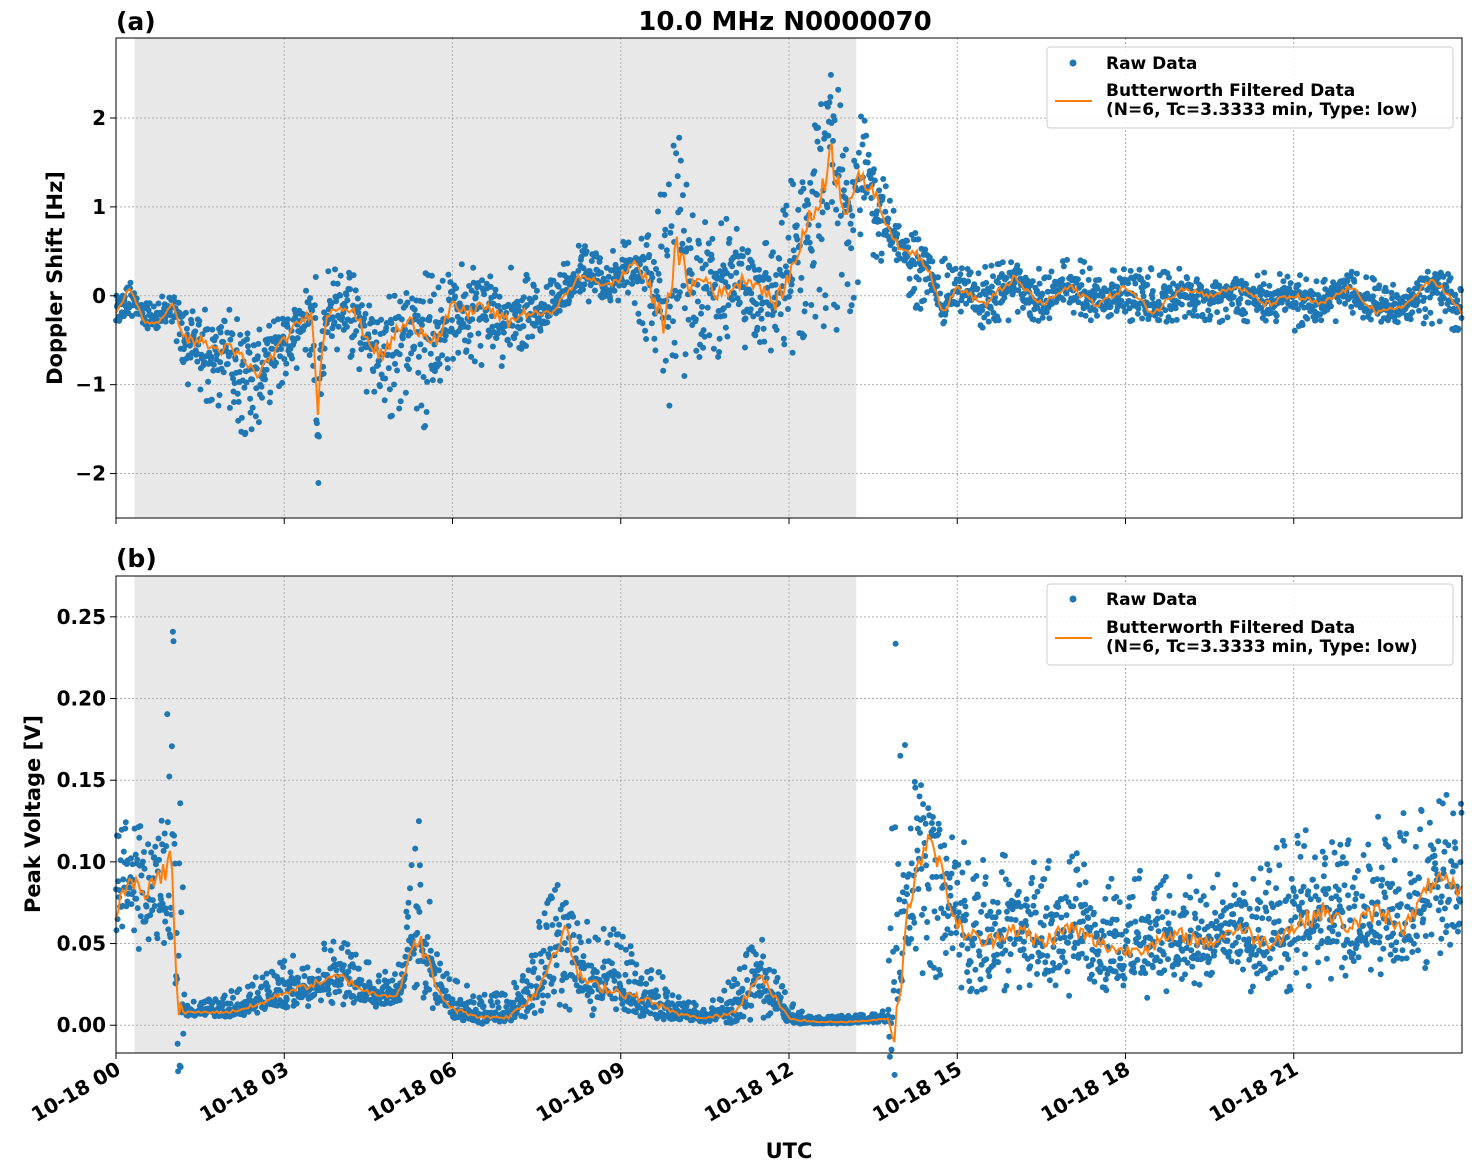  What do you see at coordinates (55, 278) in the screenshot?
I see `panel-a-ylabel: Doppler Shift [Hz]` at bounding box center [55, 278].